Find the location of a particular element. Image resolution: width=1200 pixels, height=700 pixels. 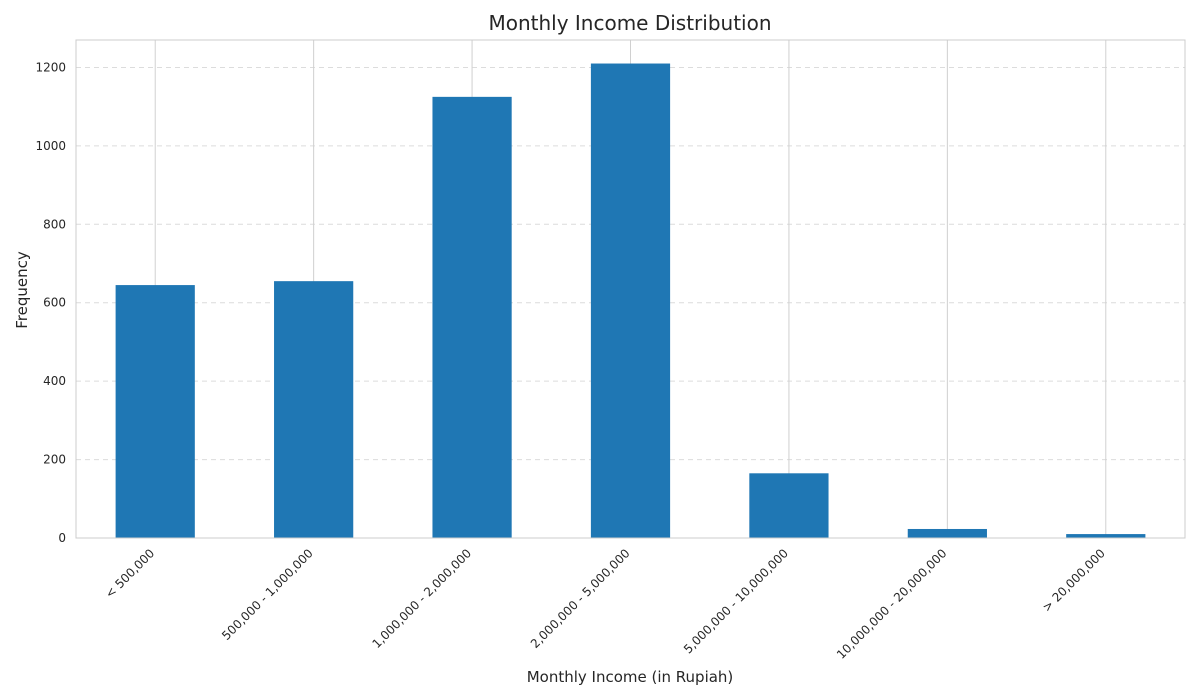

y-tick-label: 600 is located at coordinates (54, 303).